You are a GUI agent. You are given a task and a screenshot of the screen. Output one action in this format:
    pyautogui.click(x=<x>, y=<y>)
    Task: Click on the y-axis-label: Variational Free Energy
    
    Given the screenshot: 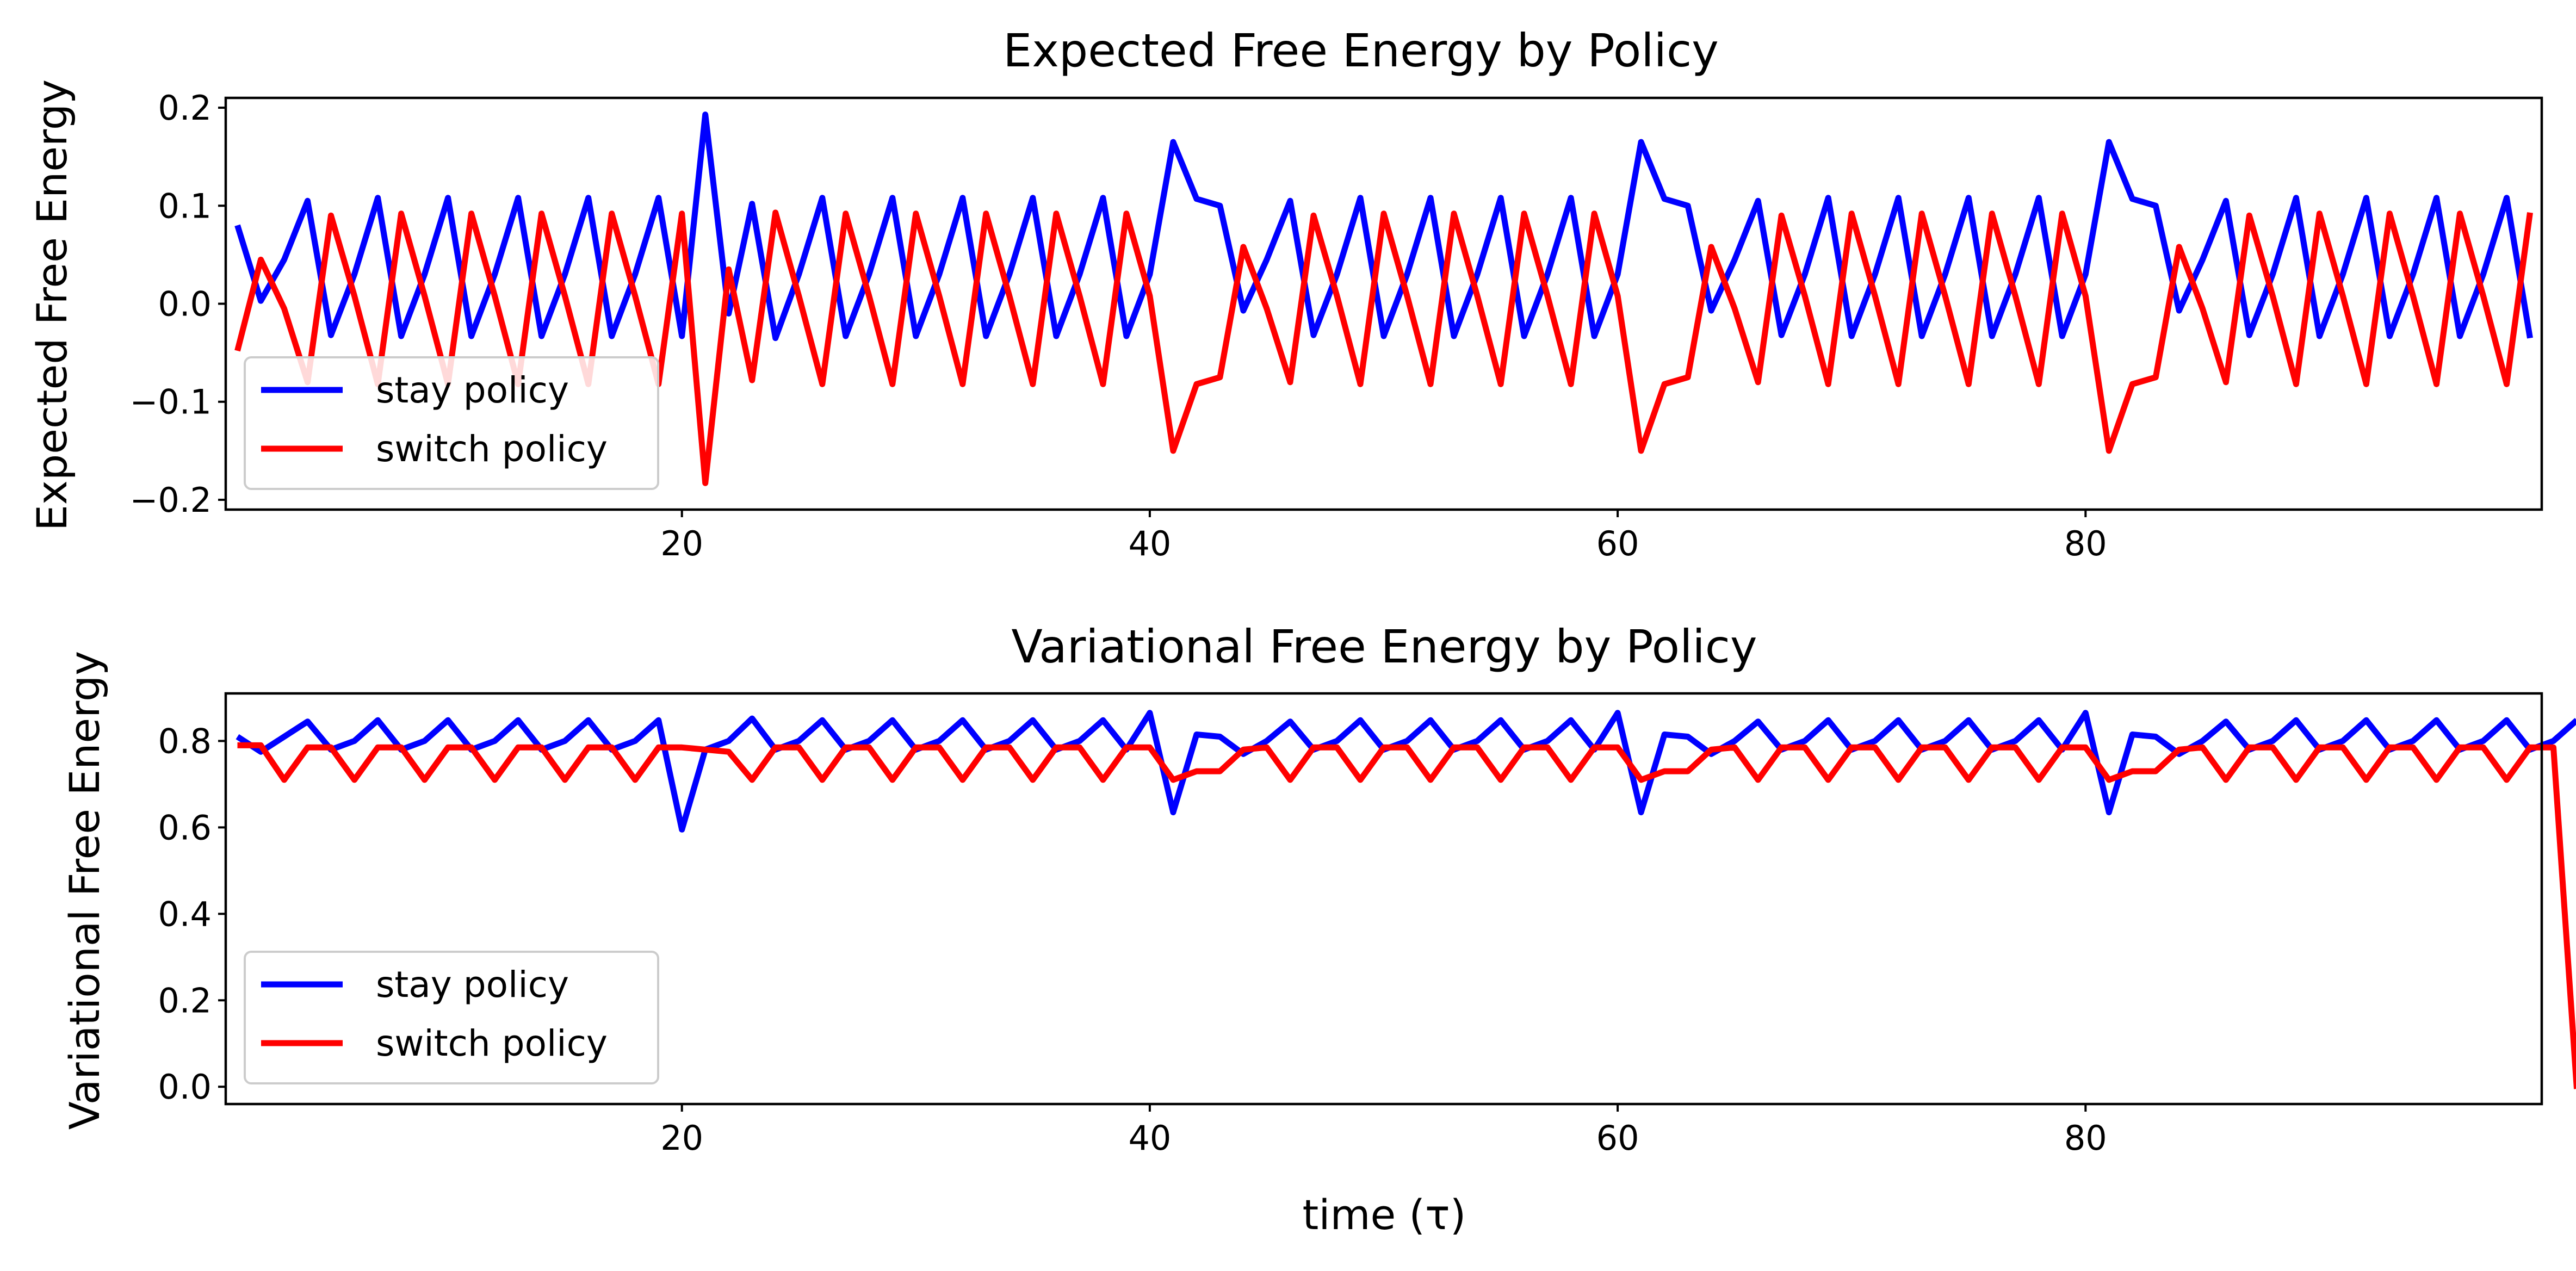 What is the action you would take?
    pyautogui.click(x=84, y=890)
    